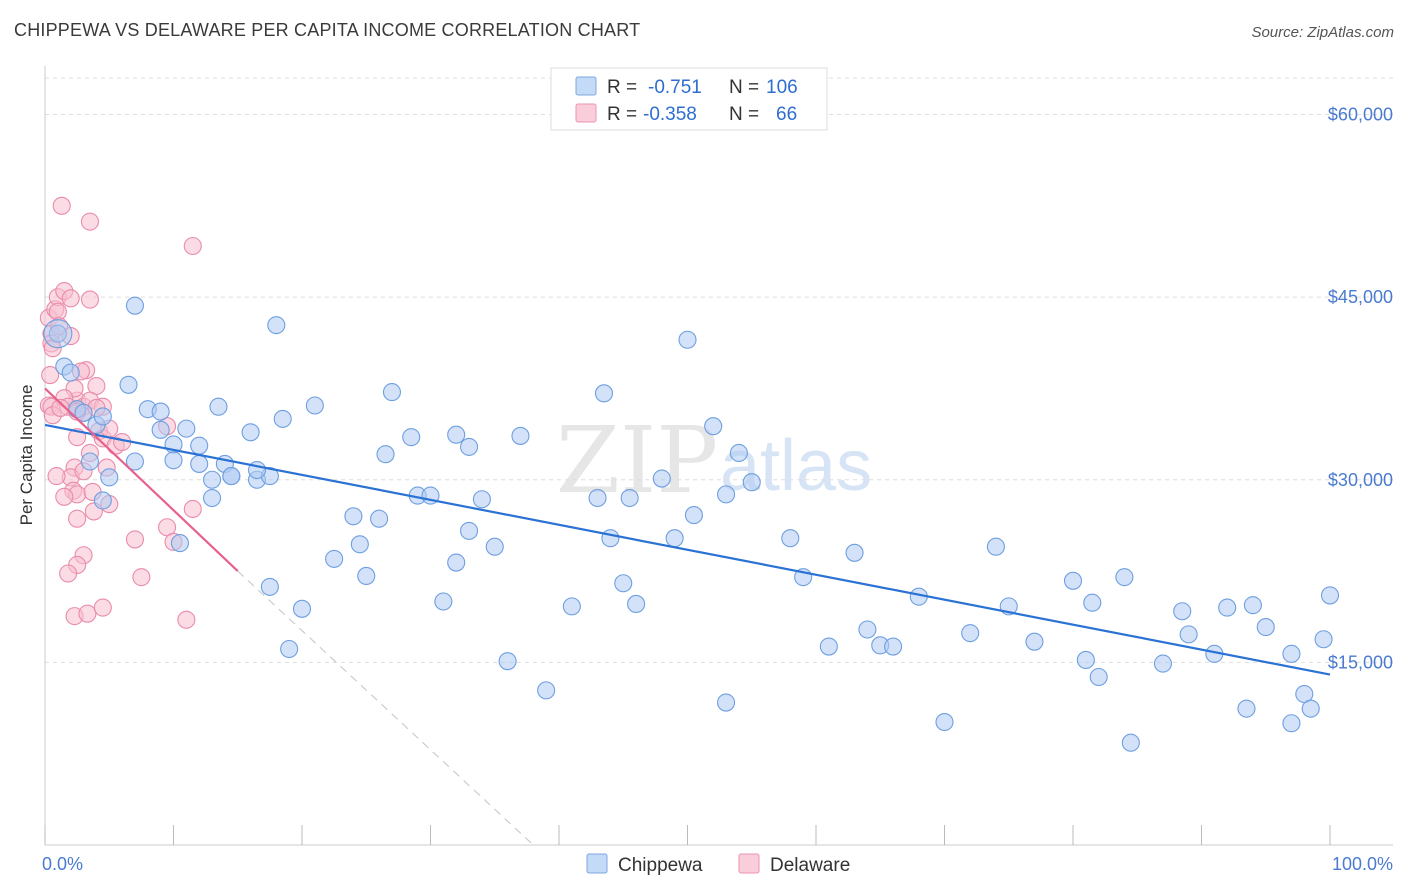  What do you see at coordinates (1322, 32) in the screenshot?
I see `source-label: Source: ZipAtlas.com` at bounding box center [1322, 32].